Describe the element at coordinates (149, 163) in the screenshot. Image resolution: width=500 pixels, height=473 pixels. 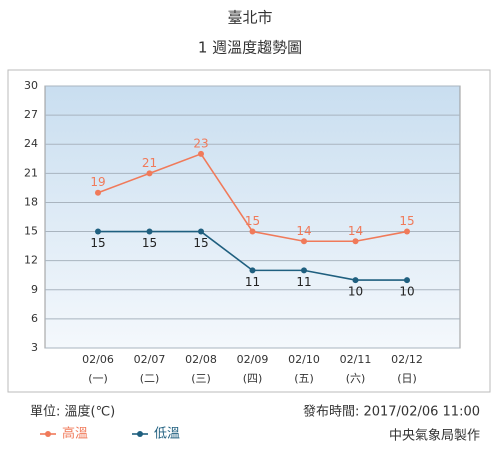
I see `value-label: 21` at that location.